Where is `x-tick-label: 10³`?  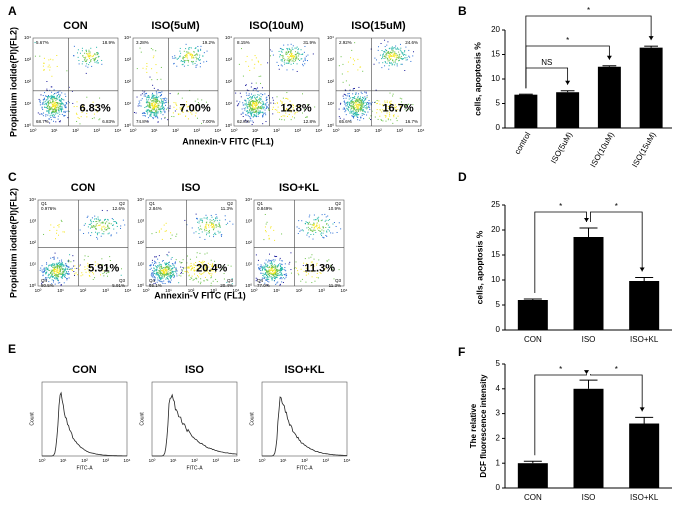
x-tick-label: 10³ is located at coordinates (105, 460).